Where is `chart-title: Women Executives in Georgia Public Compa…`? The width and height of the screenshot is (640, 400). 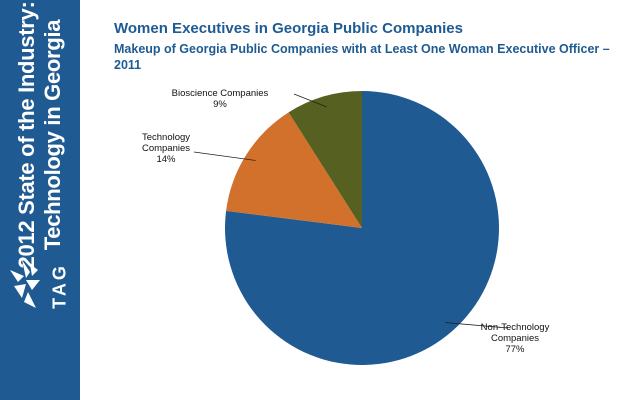
chart-title: Women Executives in Georgia Public Compa… is located at coordinates (288, 28).